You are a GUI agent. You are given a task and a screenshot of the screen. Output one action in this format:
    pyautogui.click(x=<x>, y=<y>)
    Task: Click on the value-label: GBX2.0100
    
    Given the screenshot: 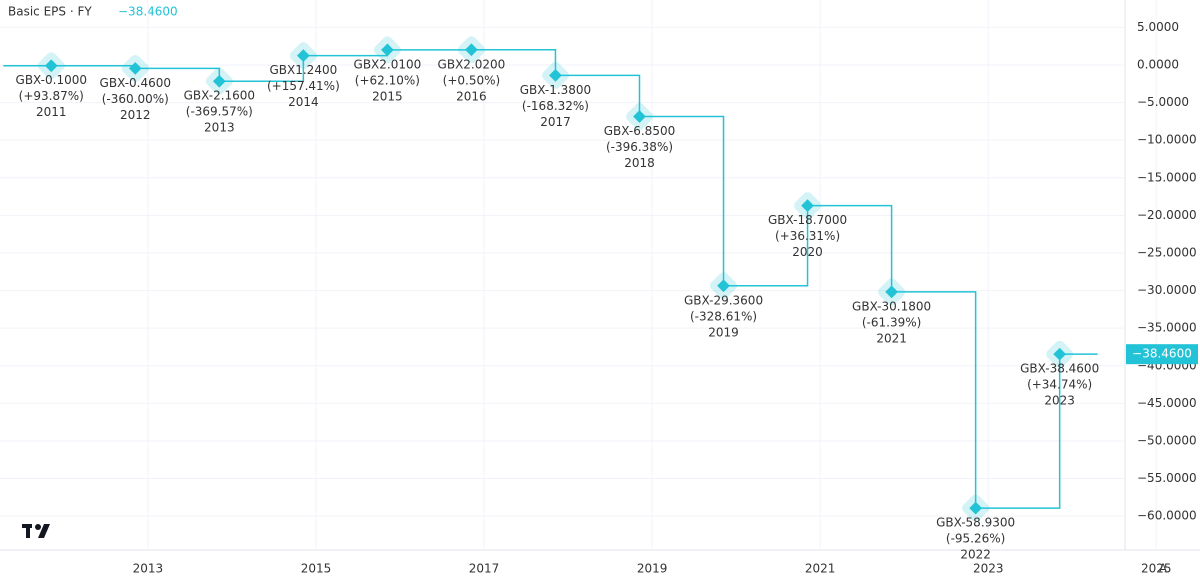 What is the action you would take?
    pyautogui.click(x=388, y=64)
    